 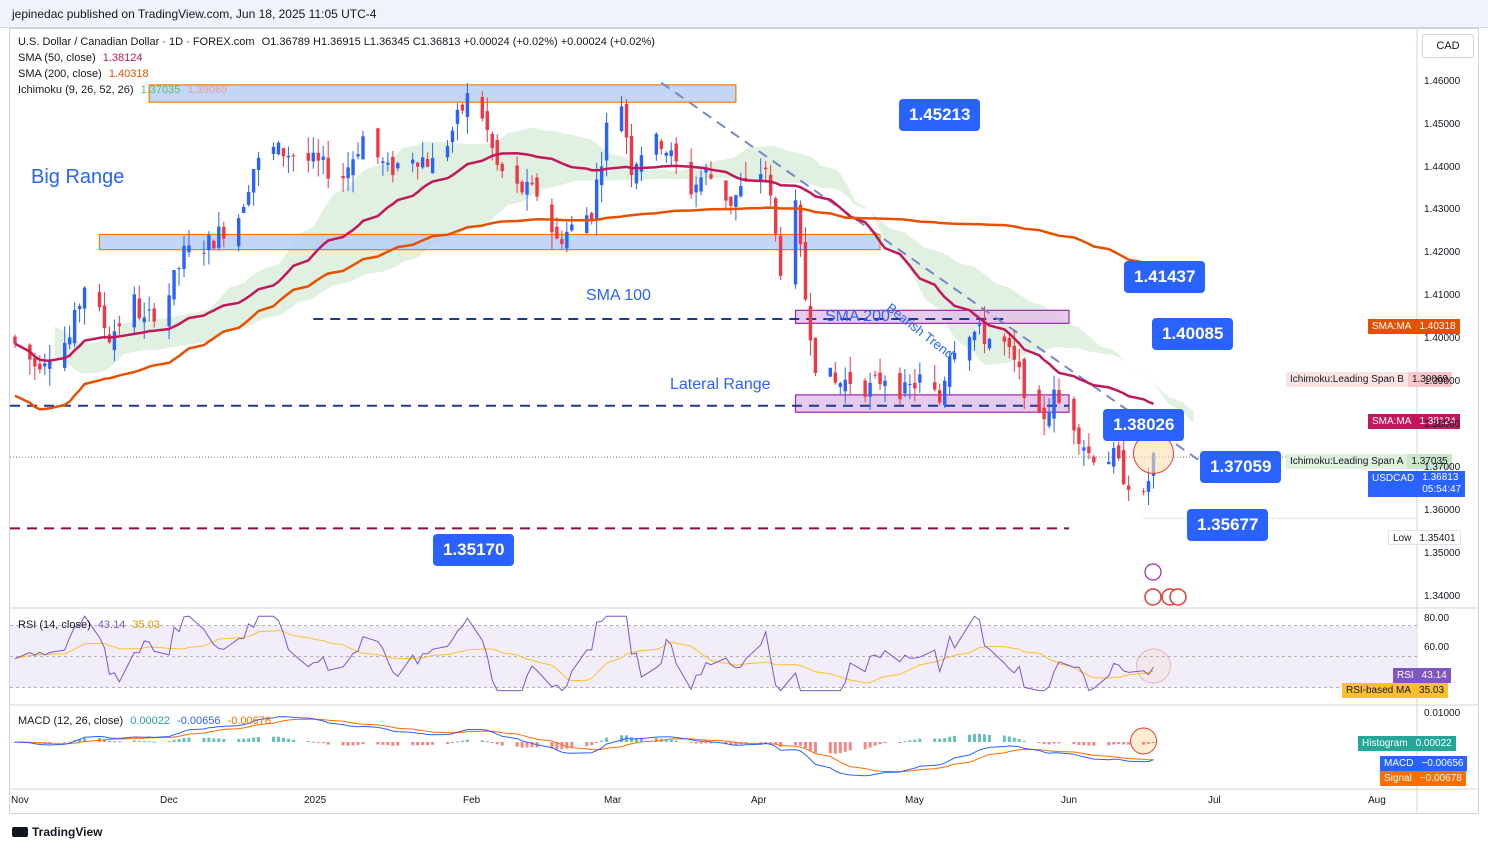 What do you see at coordinates (1153, 597) in the screenshot?
I see `event-flag-icon` at bounding box center [1153, 597].